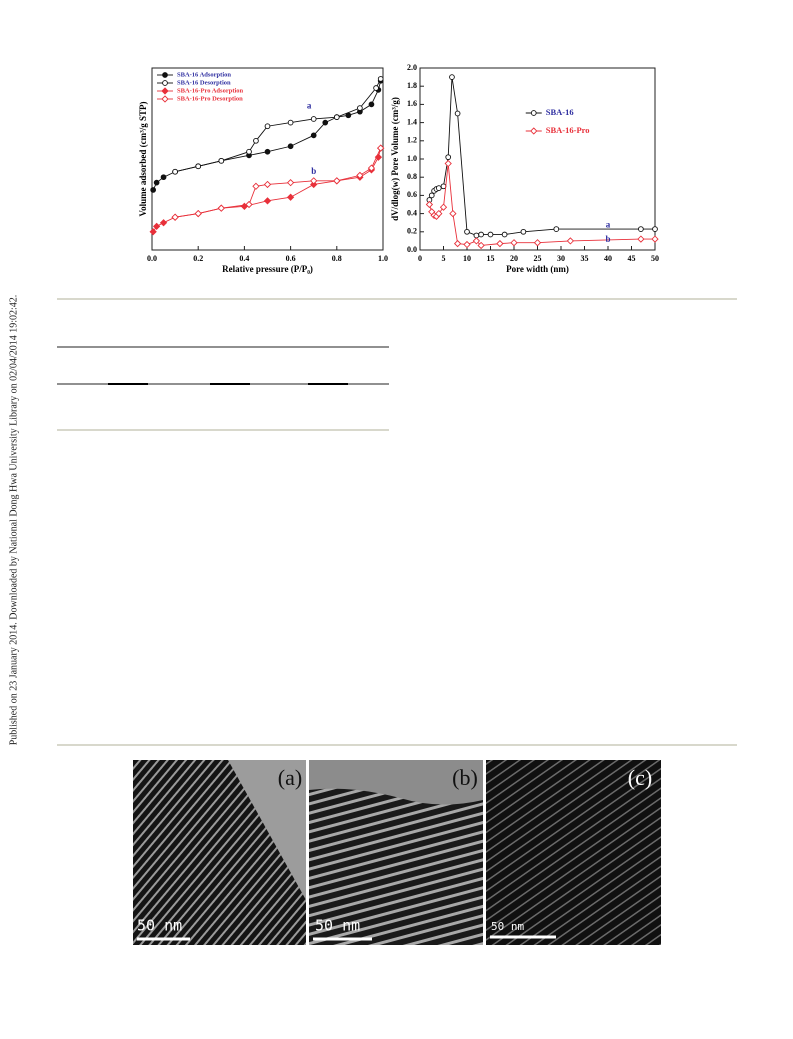 The image size is (793, 1039). I want to click on y-axis-label: Volume adsorbed (cm³/g STP), so click(143, 158).